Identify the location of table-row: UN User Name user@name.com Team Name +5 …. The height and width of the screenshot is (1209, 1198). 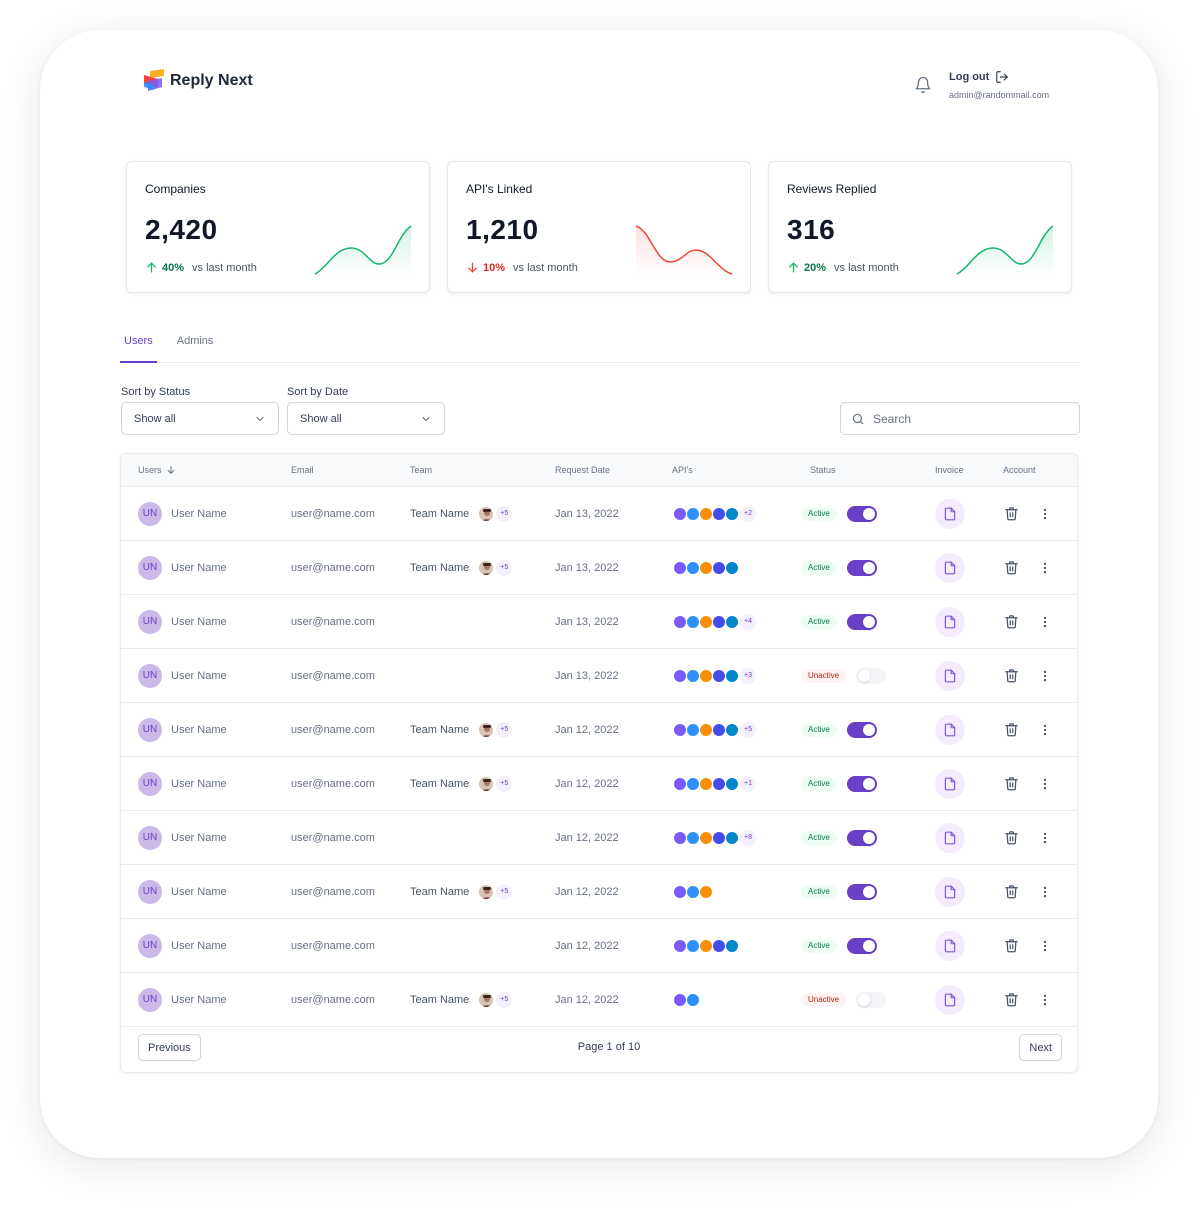
(599, 568).